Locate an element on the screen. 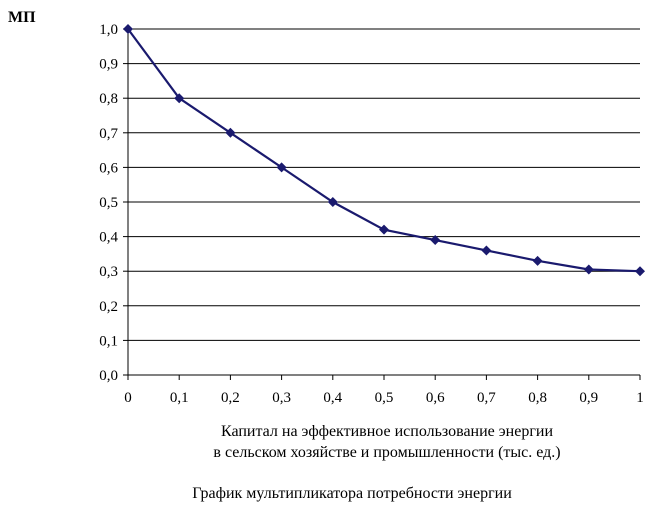 Image resolution: width=662 pixels, height=514 pixels. y-tick-label-1: 0,1 is located at coordinates (108, 341).